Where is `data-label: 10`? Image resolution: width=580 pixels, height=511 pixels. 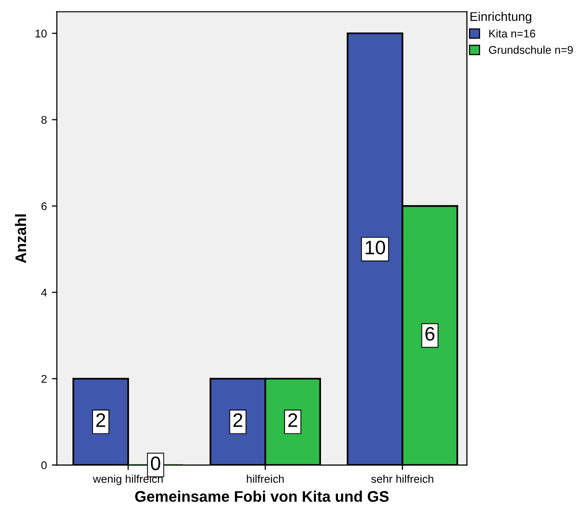 data-label: 10 is located at coordinates (376, 247).